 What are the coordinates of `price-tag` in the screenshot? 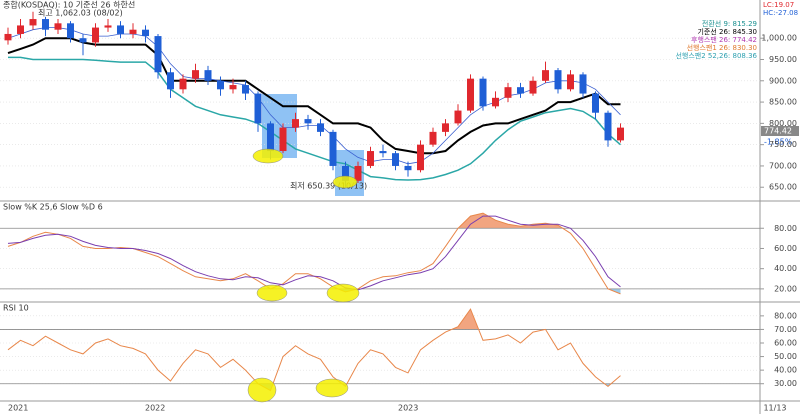 It's located at (780, 131).